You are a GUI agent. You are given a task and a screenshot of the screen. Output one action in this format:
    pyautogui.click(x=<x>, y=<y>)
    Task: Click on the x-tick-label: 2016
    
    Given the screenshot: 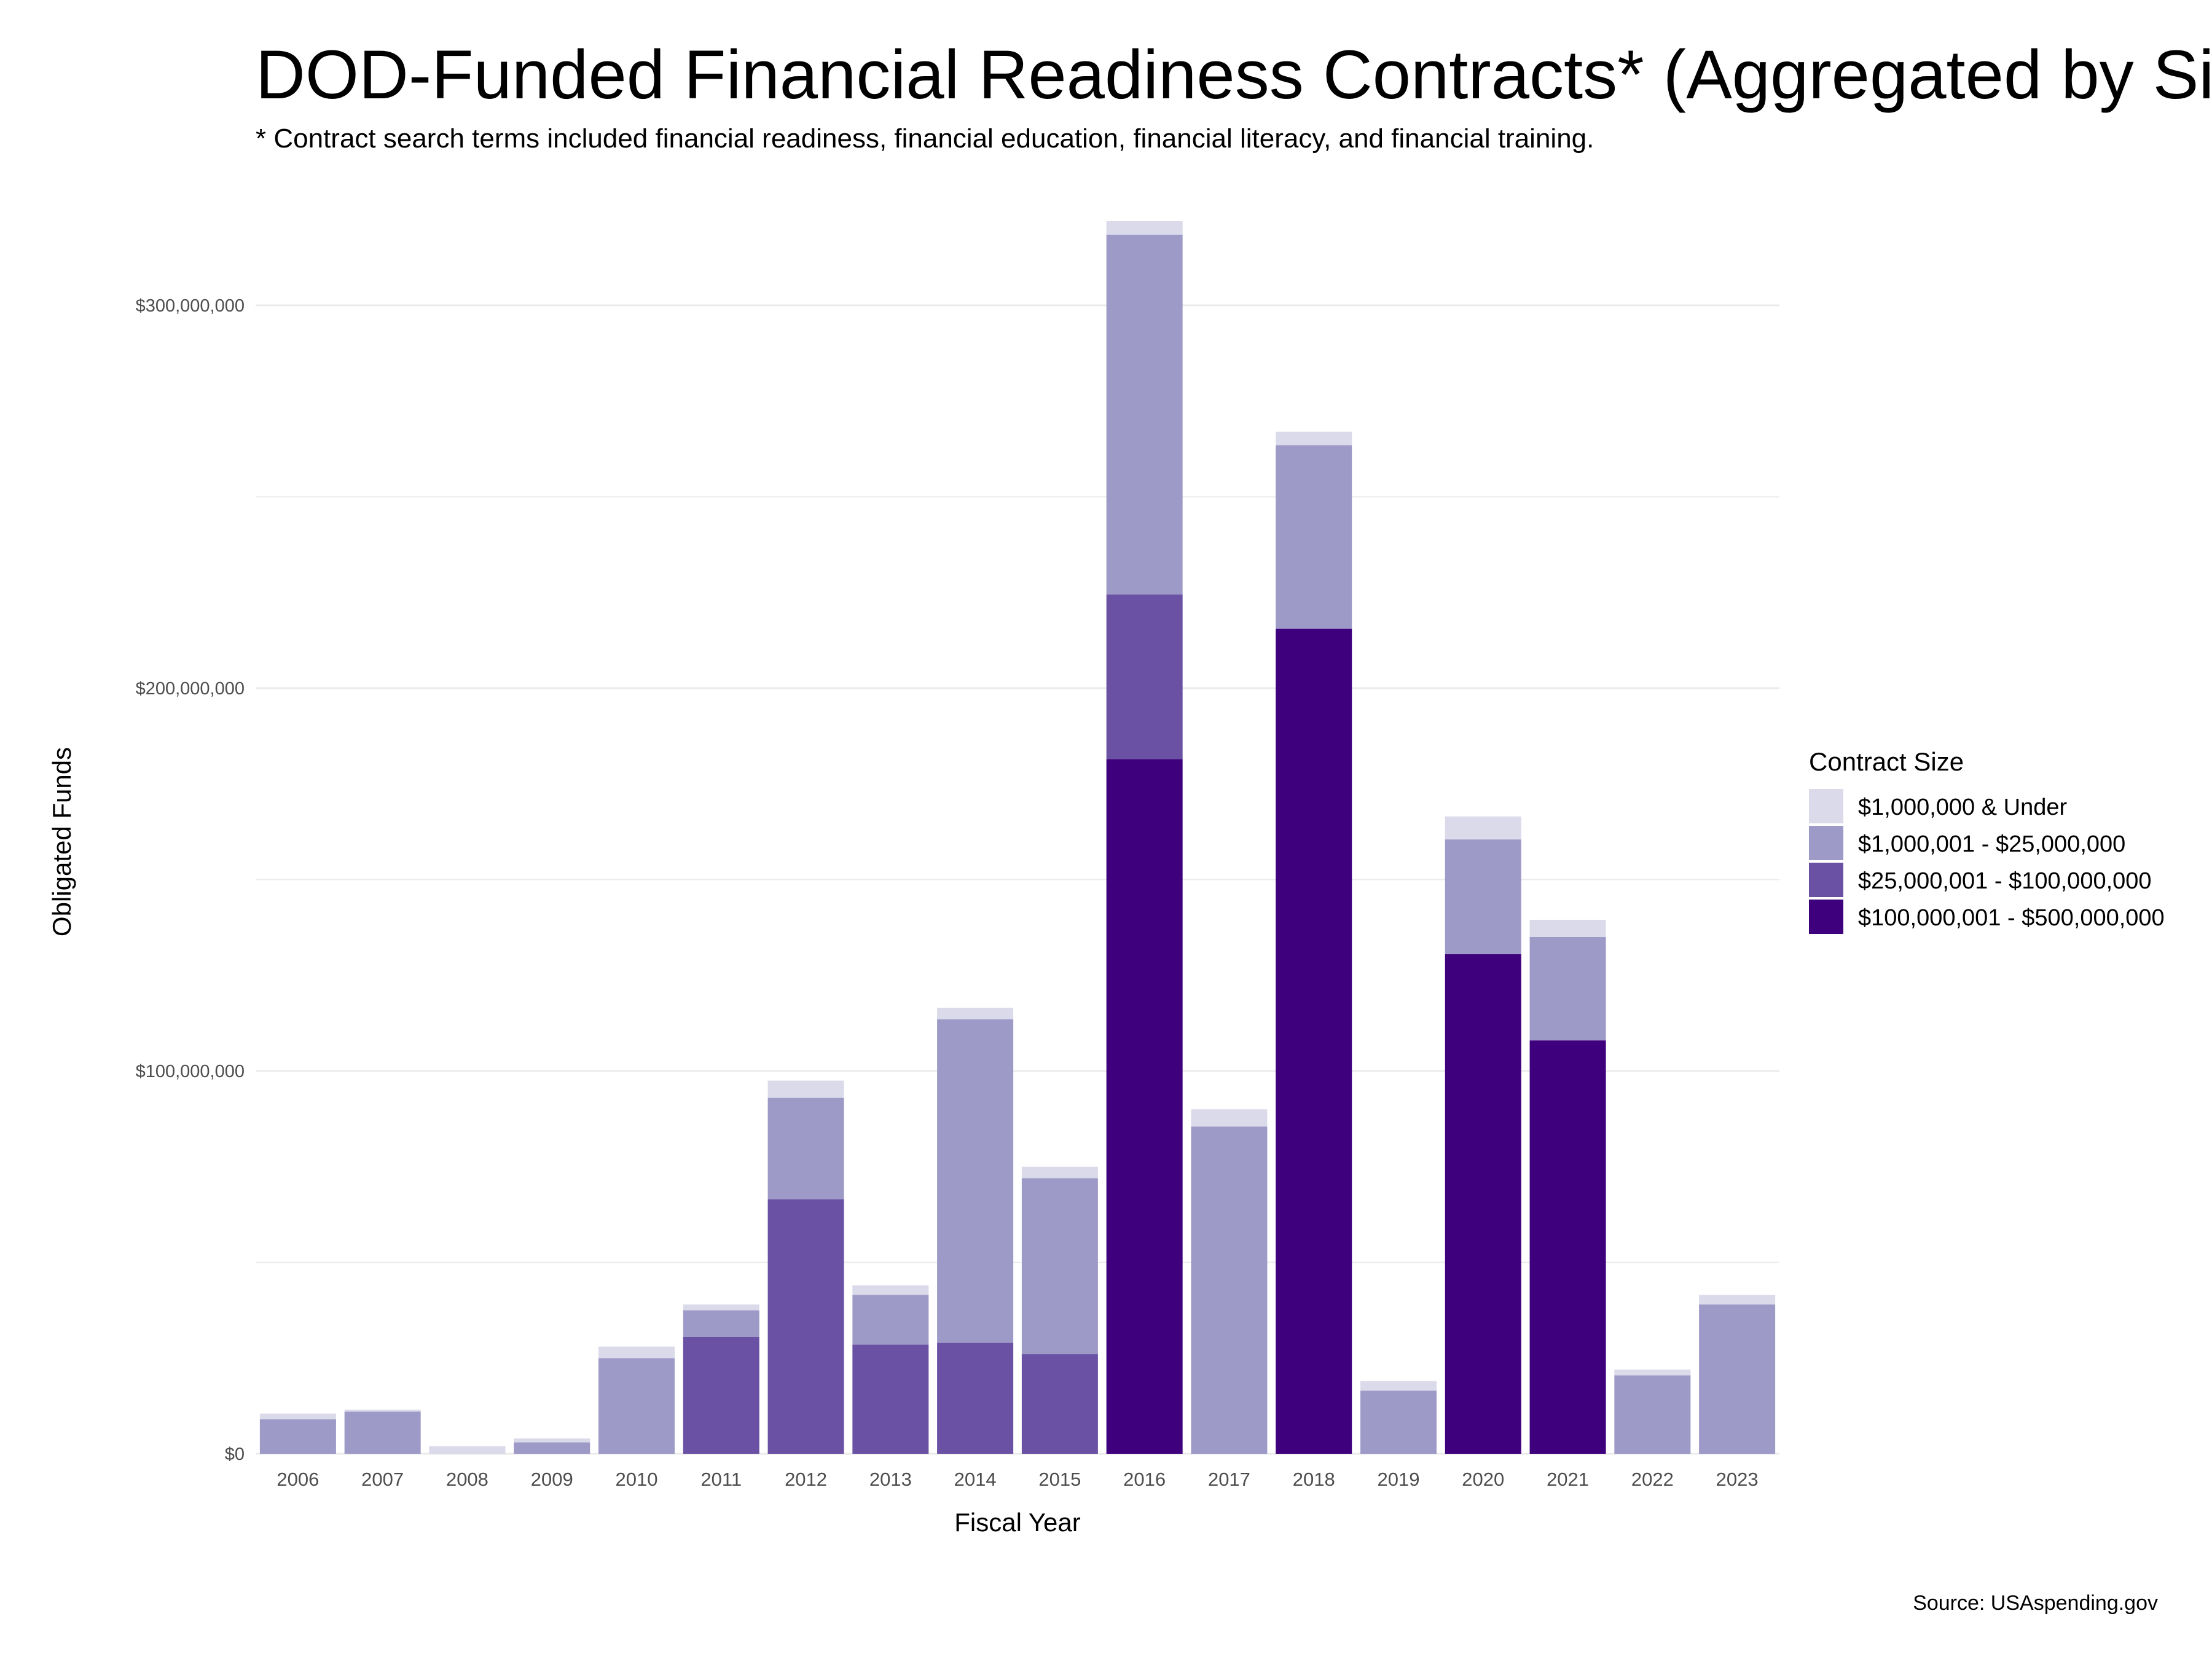 What is the action you would take?
    pyautogui.click(x=1144, y=1479)
    